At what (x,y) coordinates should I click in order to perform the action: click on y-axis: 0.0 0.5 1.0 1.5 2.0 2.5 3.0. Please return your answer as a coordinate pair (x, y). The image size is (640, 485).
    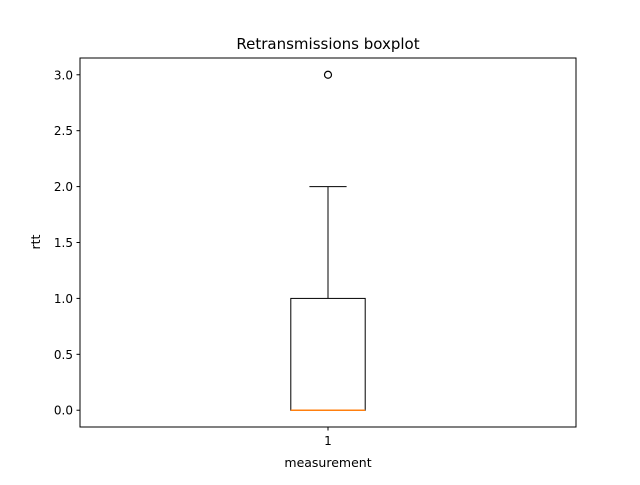
    Looking at the image, I should click on (67, 243).